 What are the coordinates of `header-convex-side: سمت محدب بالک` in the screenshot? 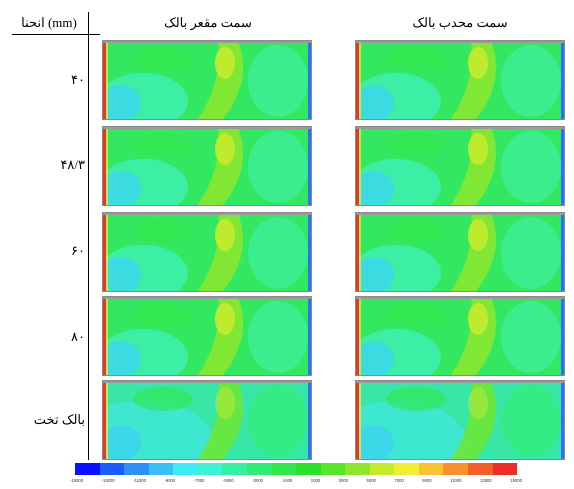 It's located at (460, 22).